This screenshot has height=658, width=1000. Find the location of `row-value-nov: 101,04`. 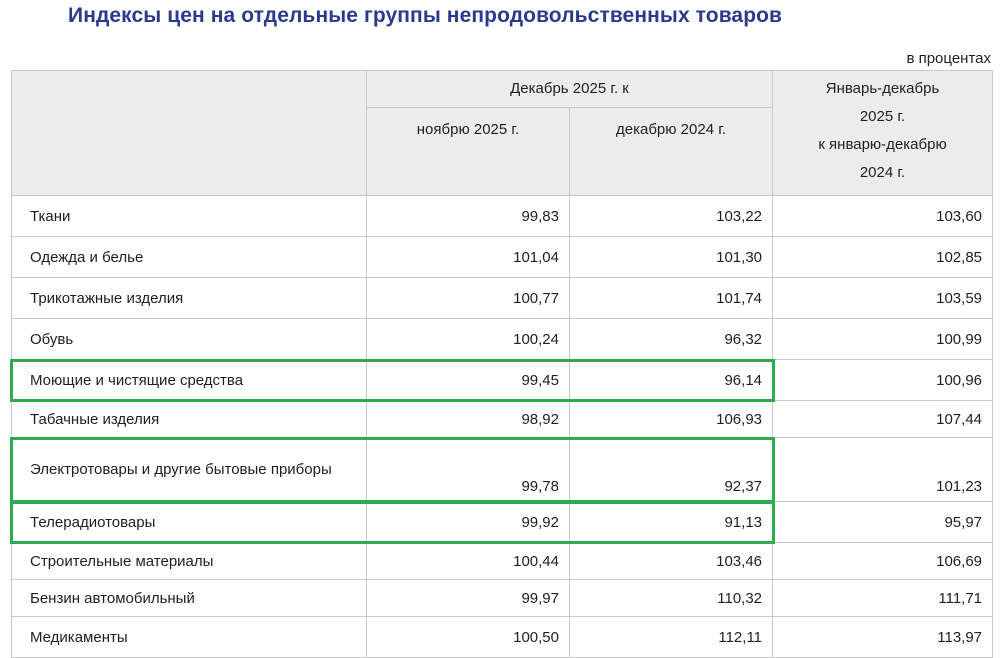

row-value-nov: 101,04 is located at coordinates (468, 257).